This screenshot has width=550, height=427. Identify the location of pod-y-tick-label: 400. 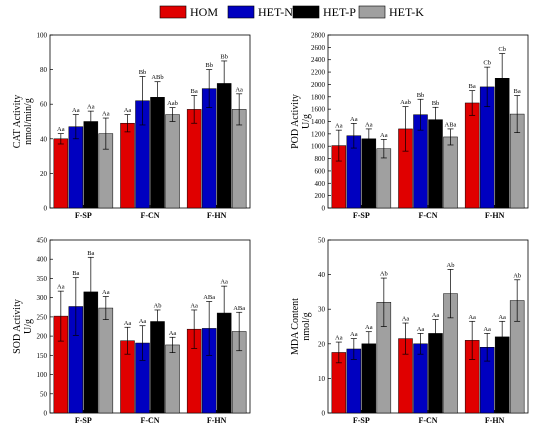
(320, 184).